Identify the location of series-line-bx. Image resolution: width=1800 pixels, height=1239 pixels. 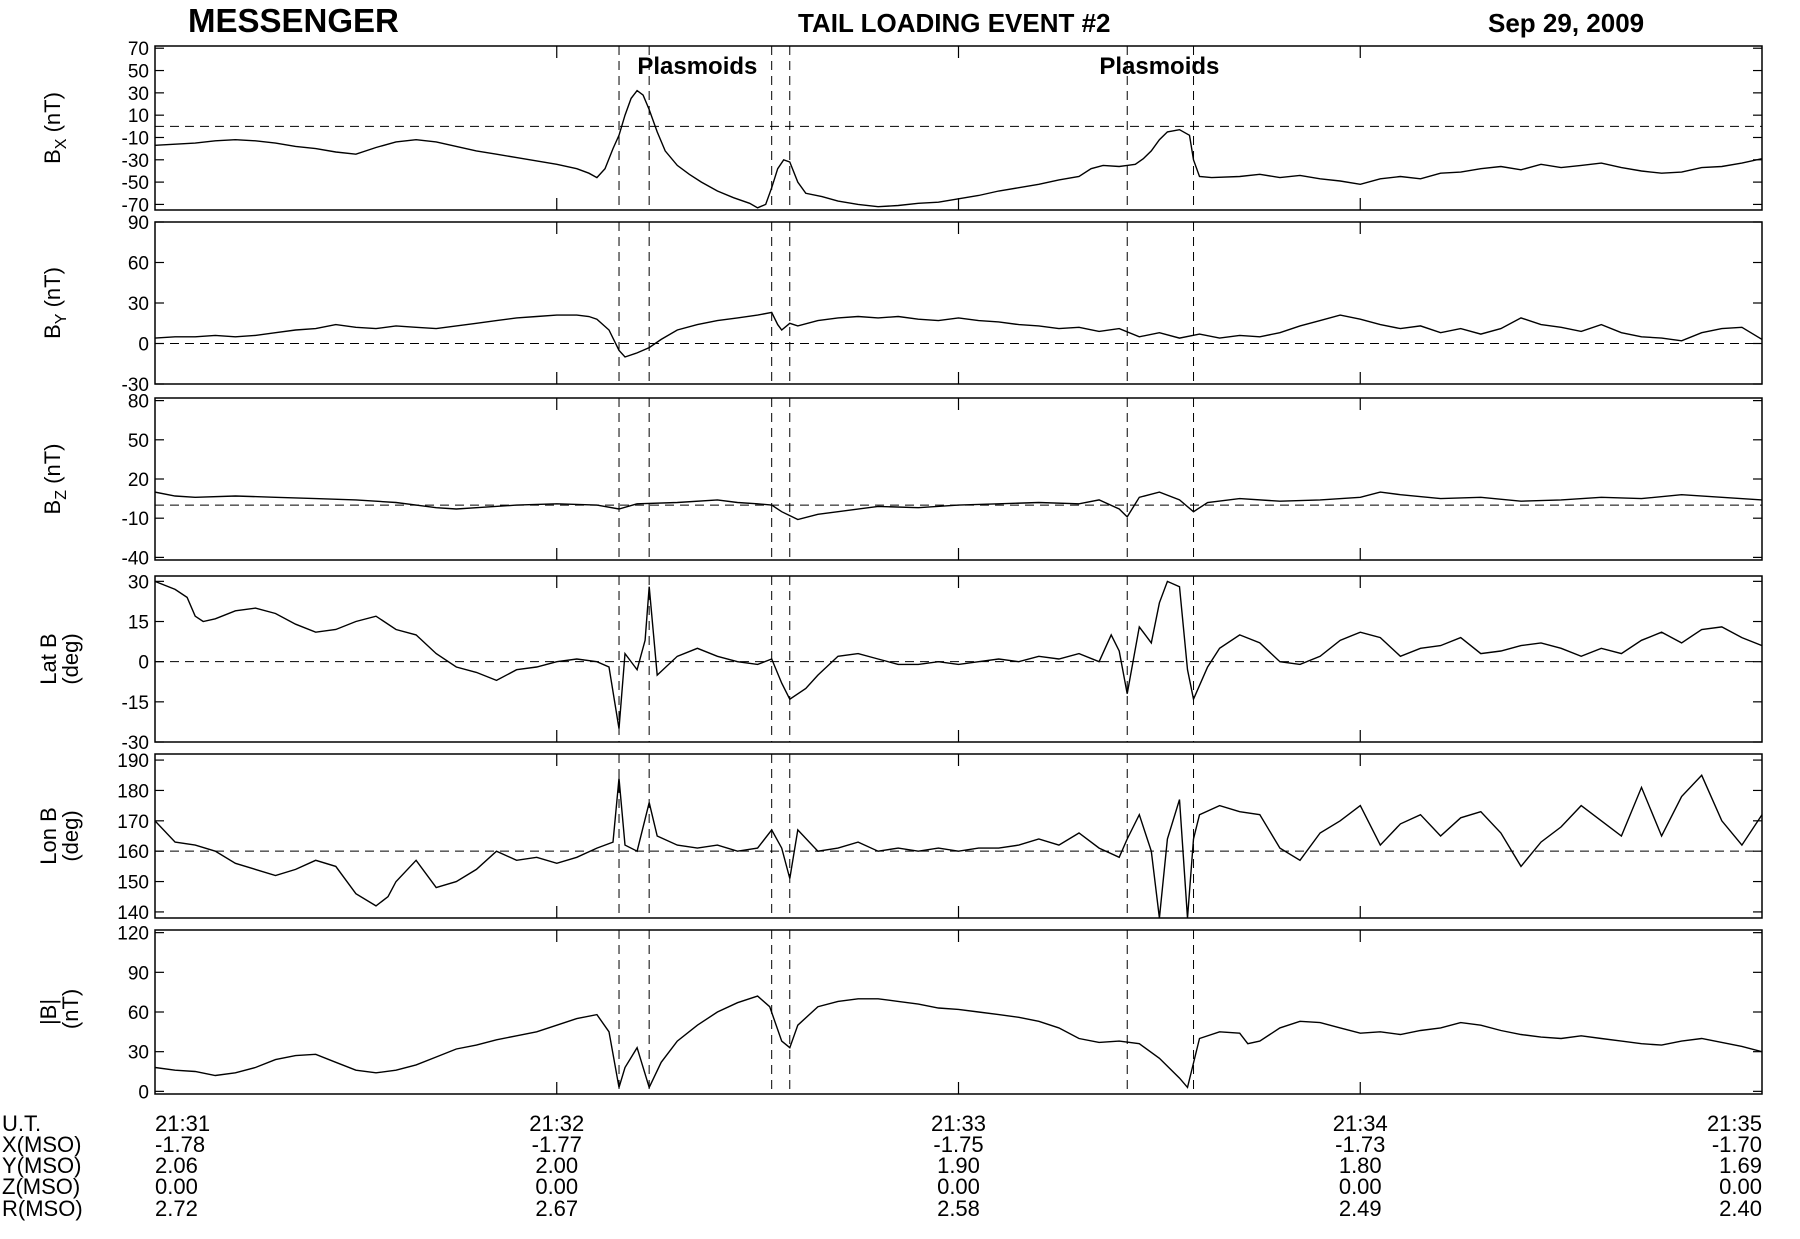
(958, 149).